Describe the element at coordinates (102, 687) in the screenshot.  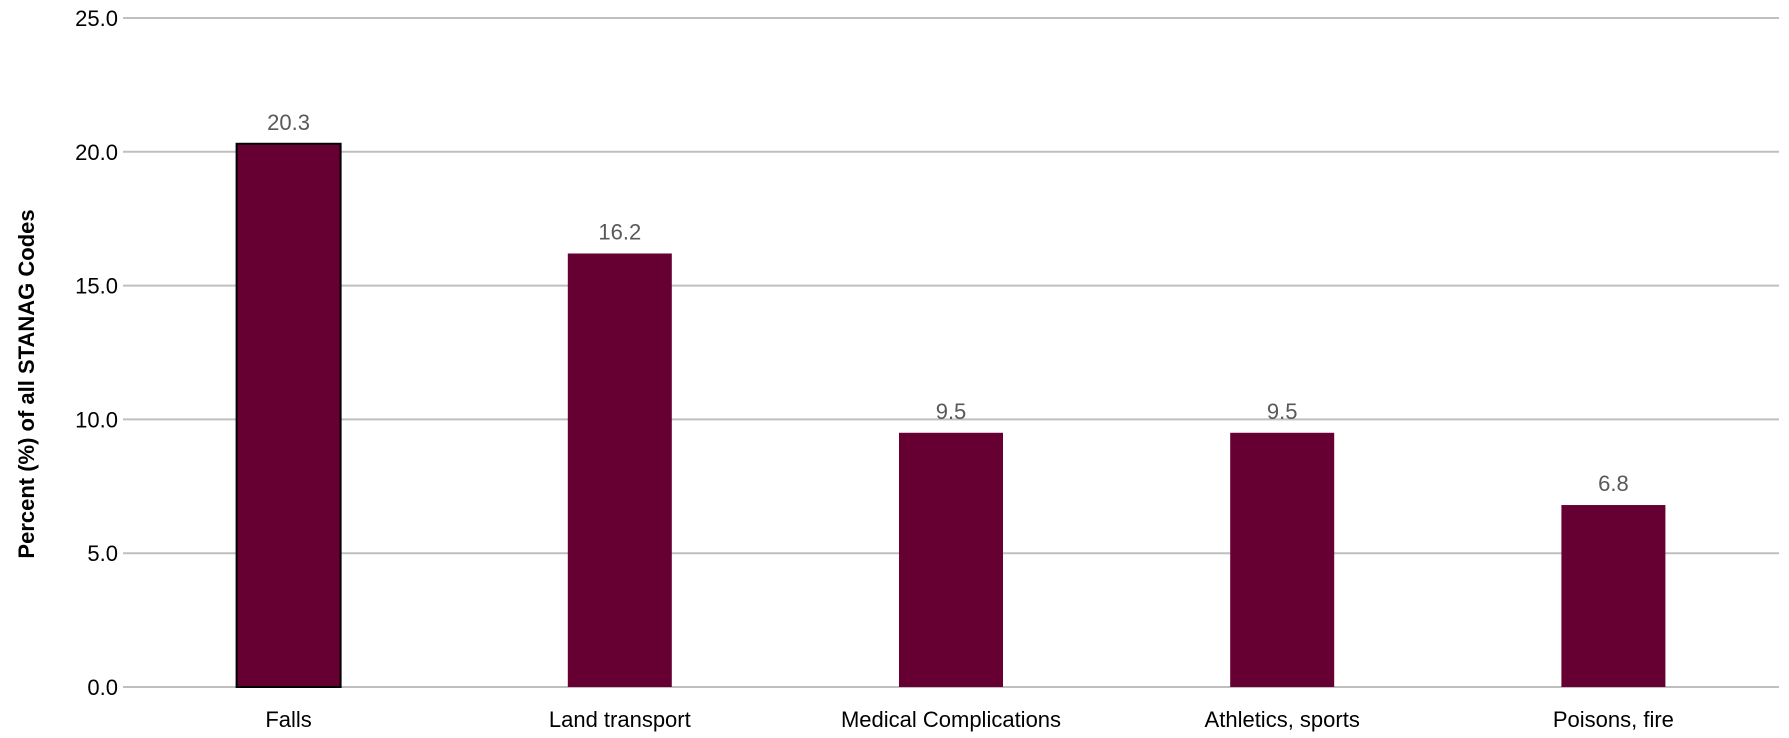
I see `y-tick-label: 0.0` at that location.